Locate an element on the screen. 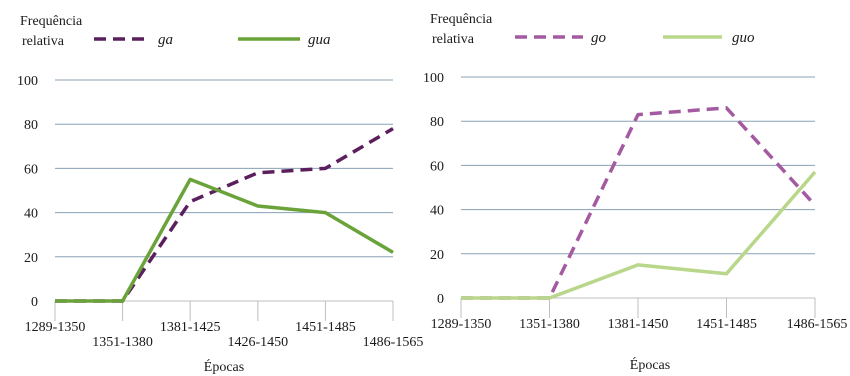 Image resolution: width=850 pixels, height=376 pixels. x-tick-label: 1381-1425 is located at coordinates (190, 327).